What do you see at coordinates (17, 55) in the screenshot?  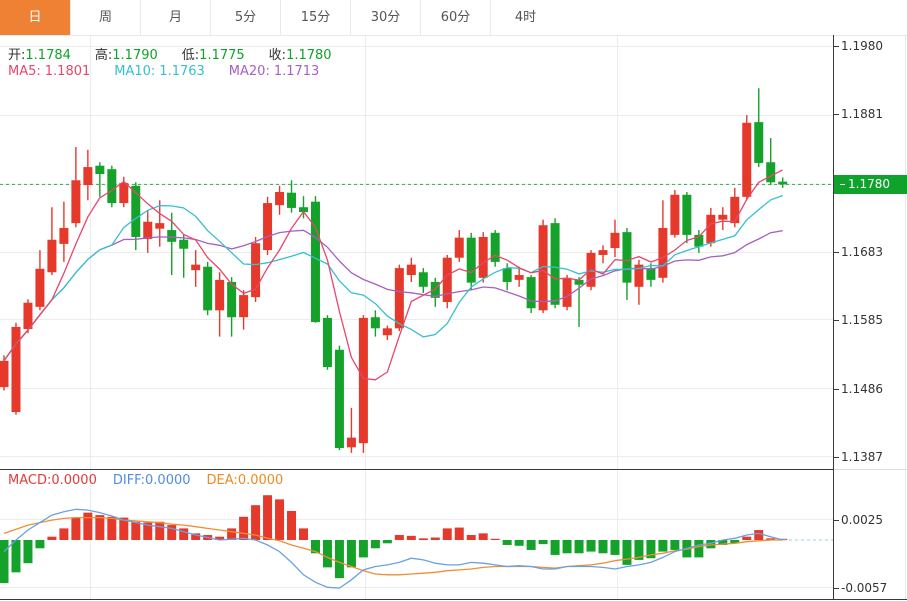 I see `open-label: 开:` at bounding box center [17, 55].